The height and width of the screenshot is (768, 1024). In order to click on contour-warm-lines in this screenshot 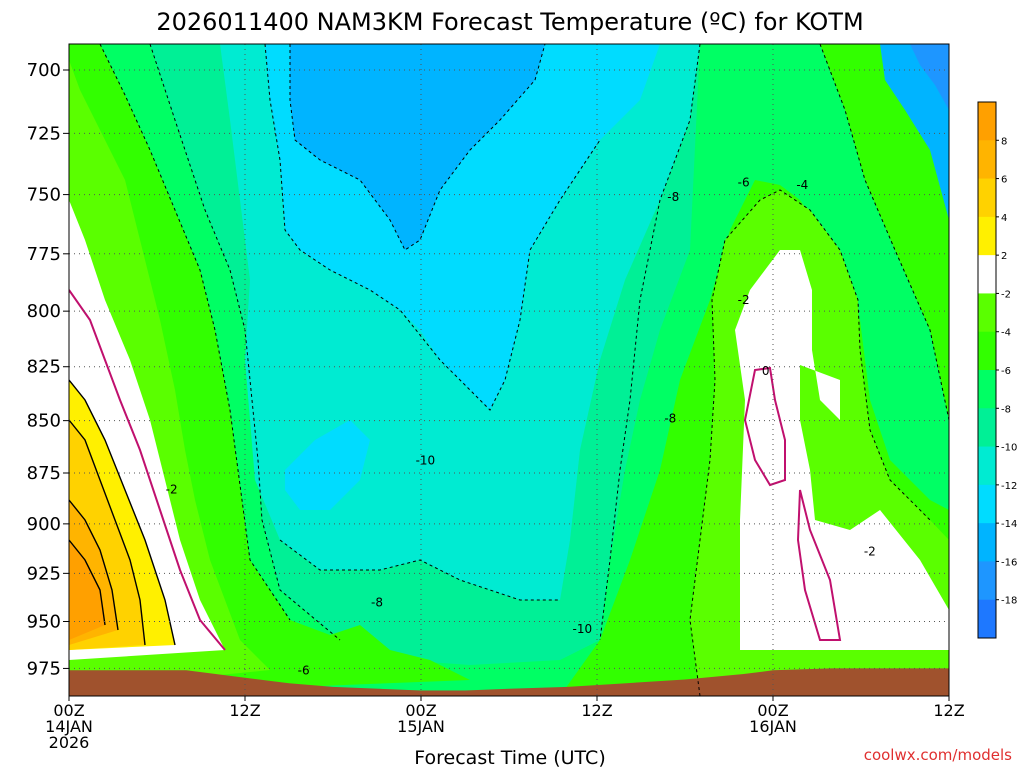, I will do `click(122, 512)`.